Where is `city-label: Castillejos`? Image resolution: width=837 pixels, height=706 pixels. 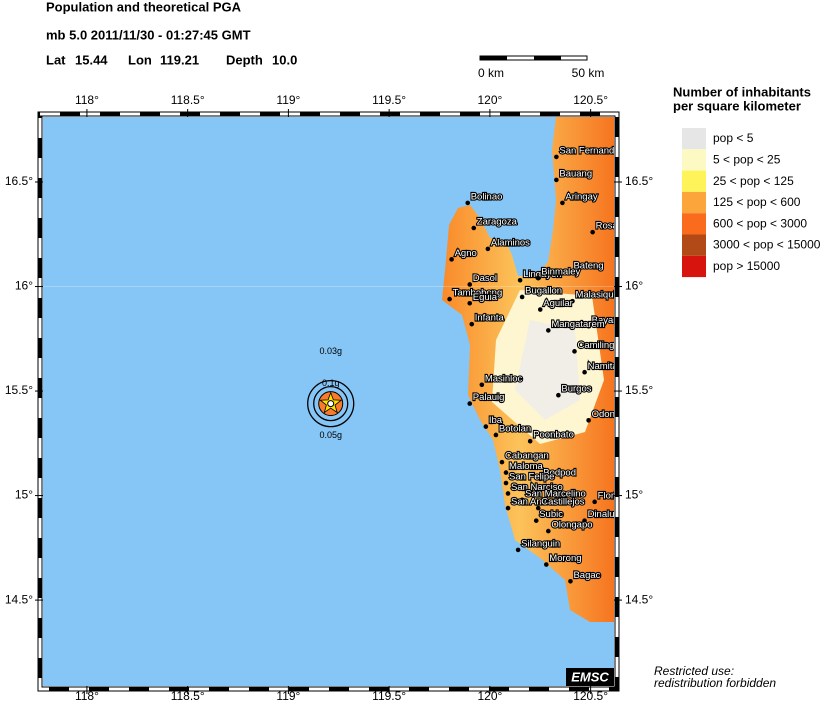 city-label: Castillejos is located at coordinates (563, 502).